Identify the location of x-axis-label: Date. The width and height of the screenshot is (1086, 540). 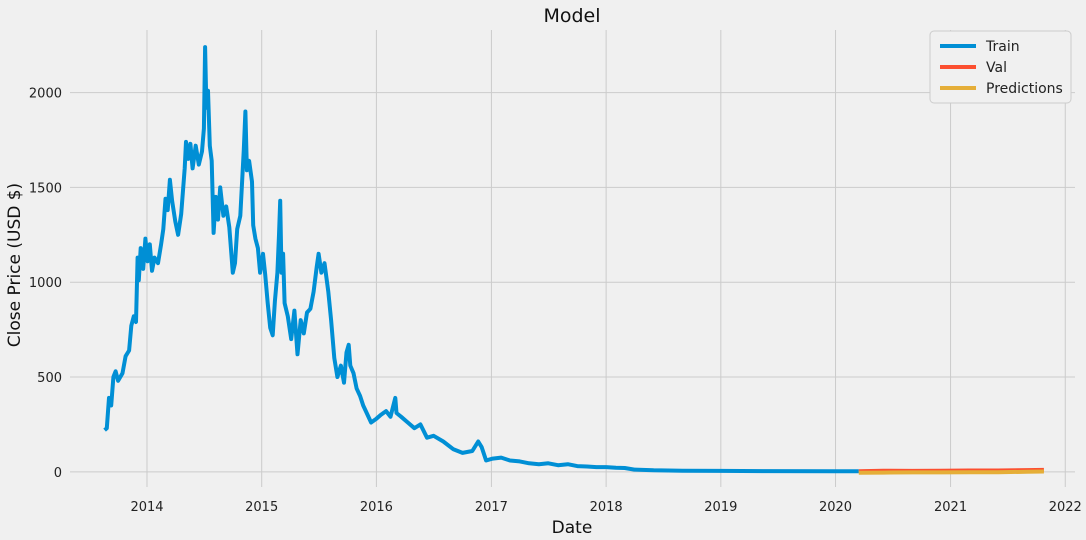
(572, 528).